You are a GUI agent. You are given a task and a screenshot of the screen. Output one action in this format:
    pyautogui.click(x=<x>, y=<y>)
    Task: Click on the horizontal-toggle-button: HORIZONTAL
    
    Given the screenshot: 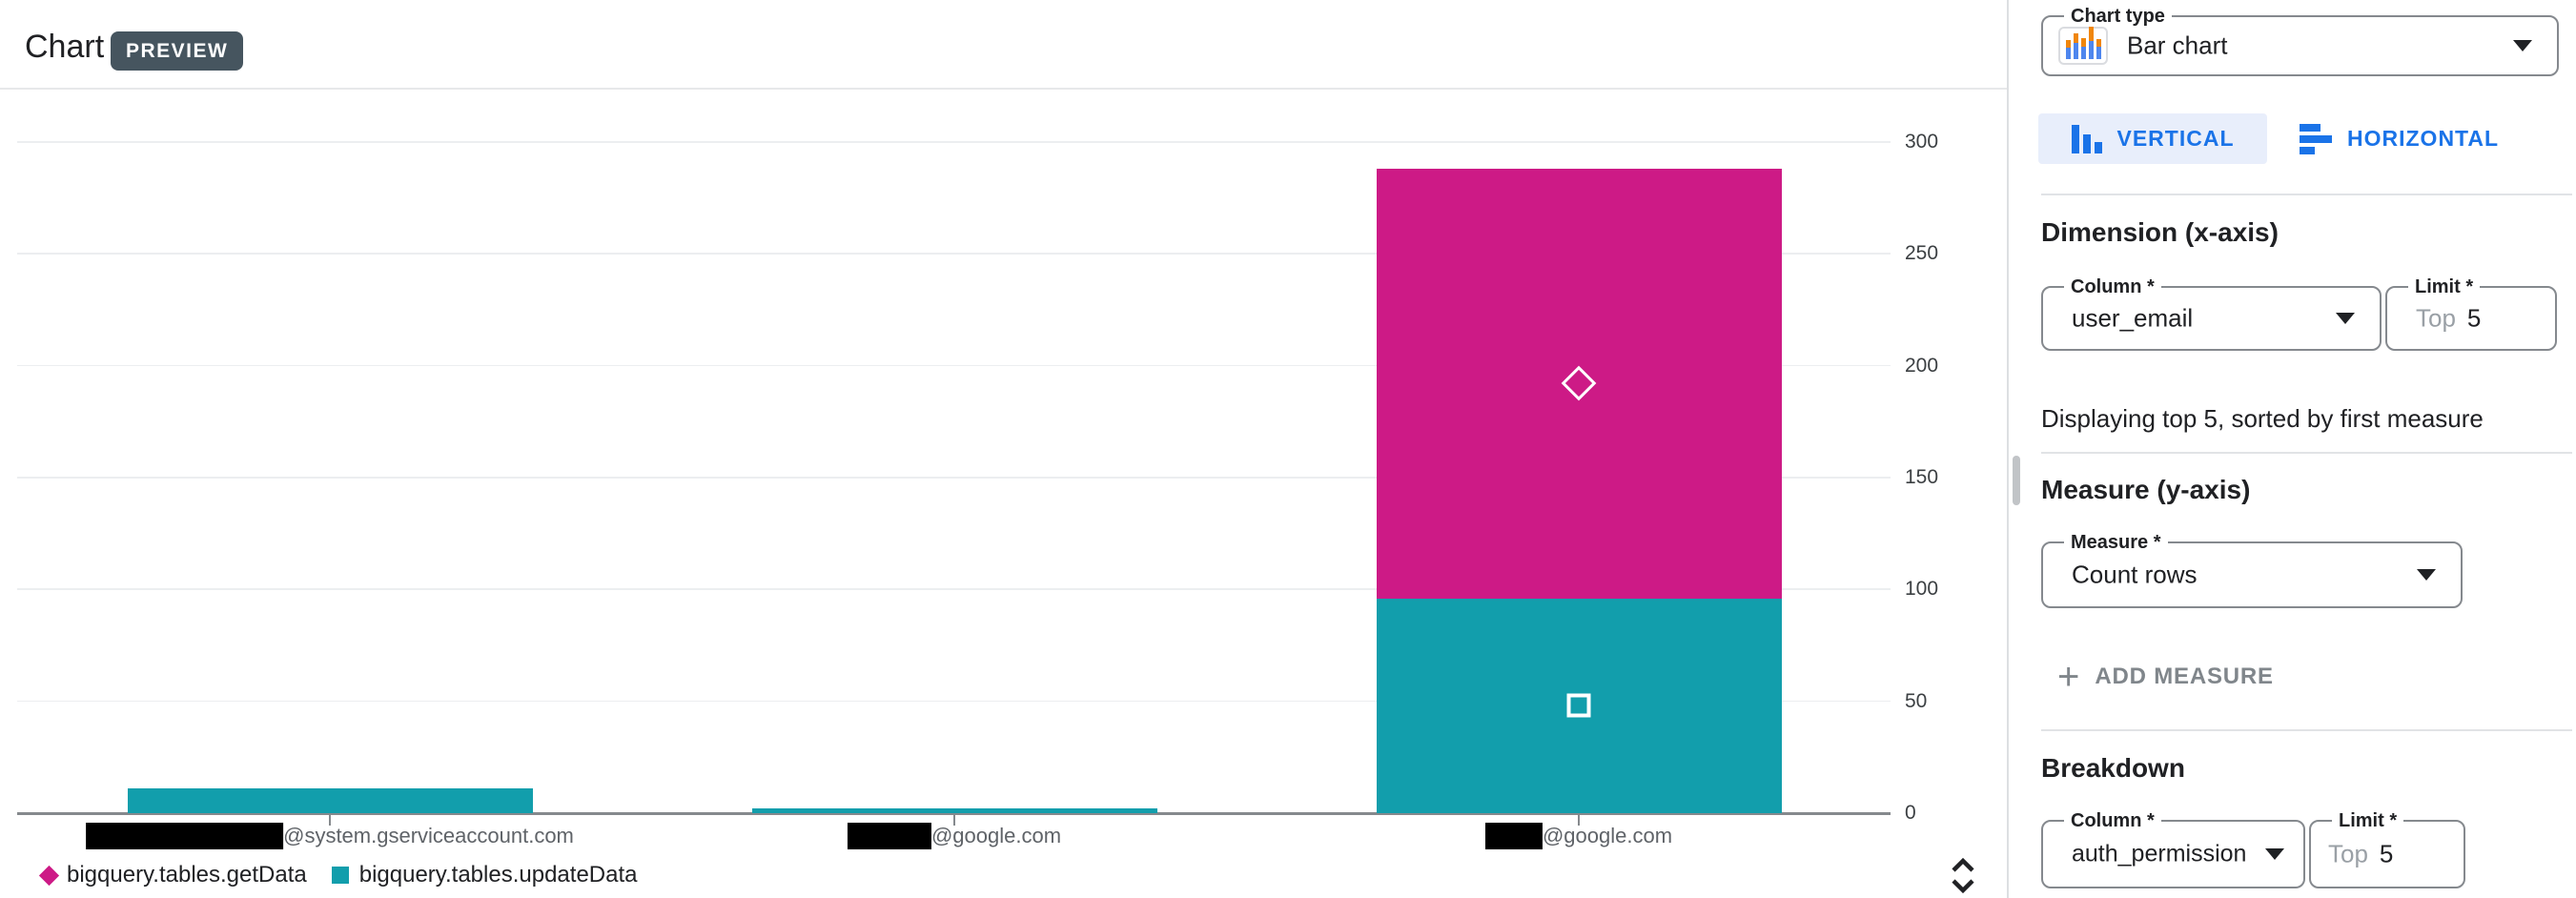 What is the action you would take?
    pyautogui.click(x=2399, y=138)
    